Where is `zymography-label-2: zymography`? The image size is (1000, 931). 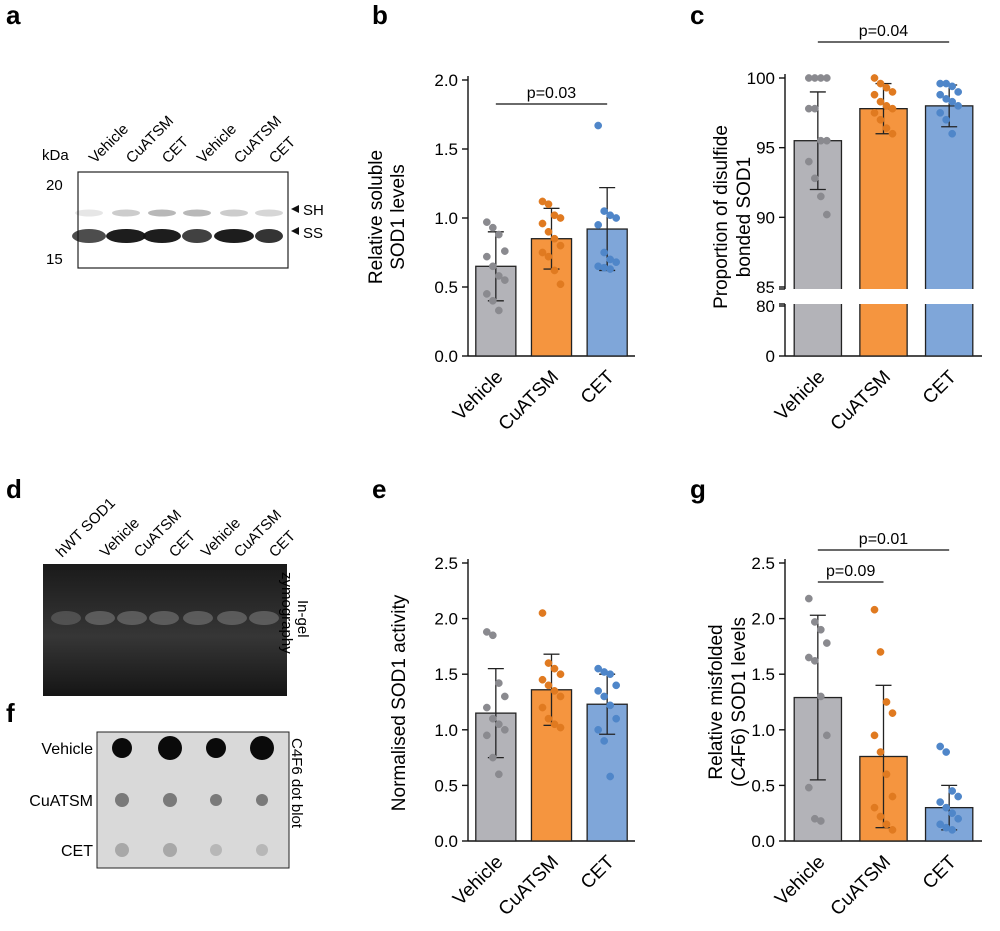
zymography-label-2: zymography is located at coordinates (286, 613).